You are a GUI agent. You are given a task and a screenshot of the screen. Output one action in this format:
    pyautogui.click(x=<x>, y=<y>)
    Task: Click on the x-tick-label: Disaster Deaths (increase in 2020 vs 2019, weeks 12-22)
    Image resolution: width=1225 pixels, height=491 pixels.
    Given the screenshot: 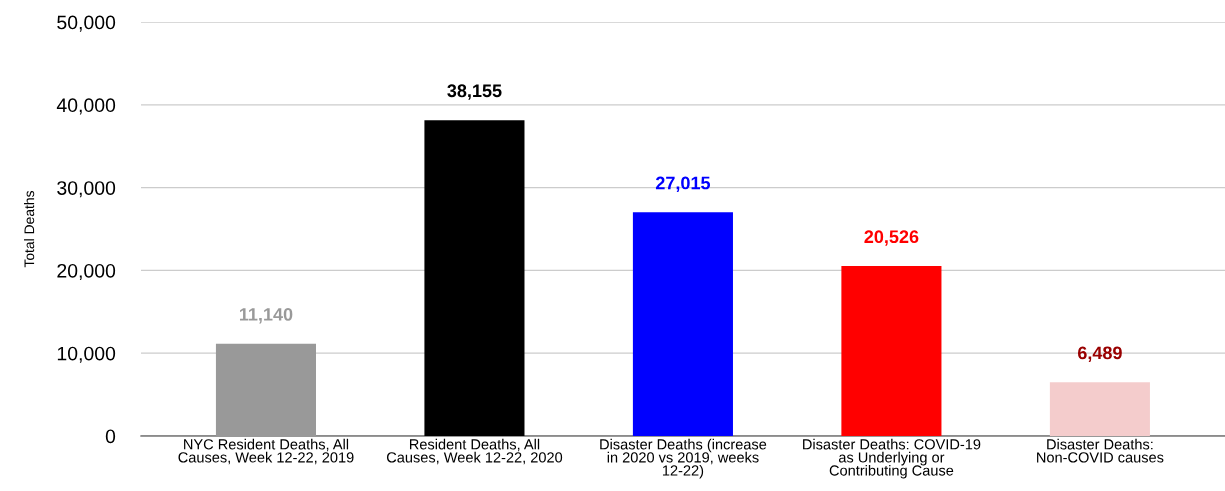 What is the action you would take?
    pyautogui.click(x=683, y=458)
    